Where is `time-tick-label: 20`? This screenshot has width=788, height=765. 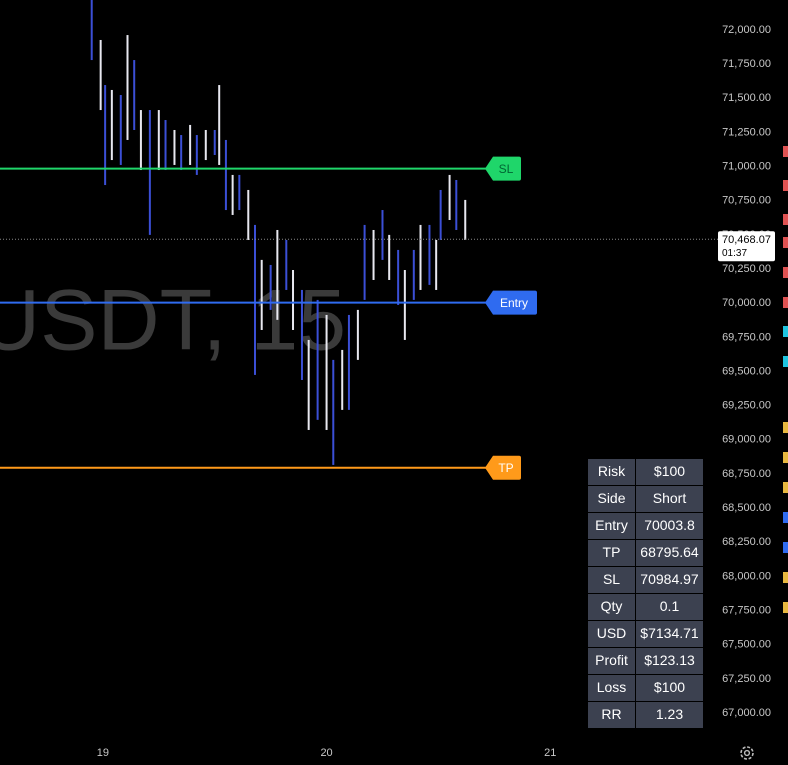
time-tick-label: 20 is located at coordinates (326, 753).